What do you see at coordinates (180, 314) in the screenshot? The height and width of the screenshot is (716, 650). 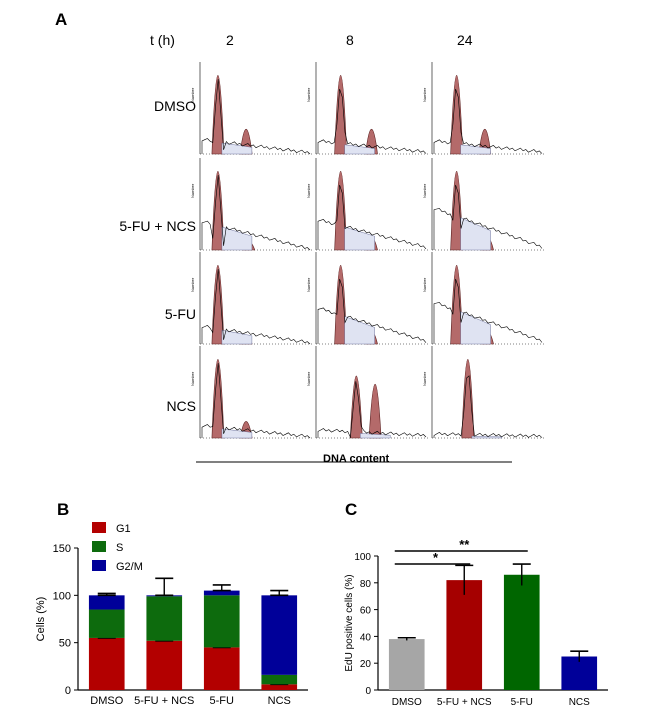 I see `row-label-5fu: 5-FU` at bounding box center [180, 314].